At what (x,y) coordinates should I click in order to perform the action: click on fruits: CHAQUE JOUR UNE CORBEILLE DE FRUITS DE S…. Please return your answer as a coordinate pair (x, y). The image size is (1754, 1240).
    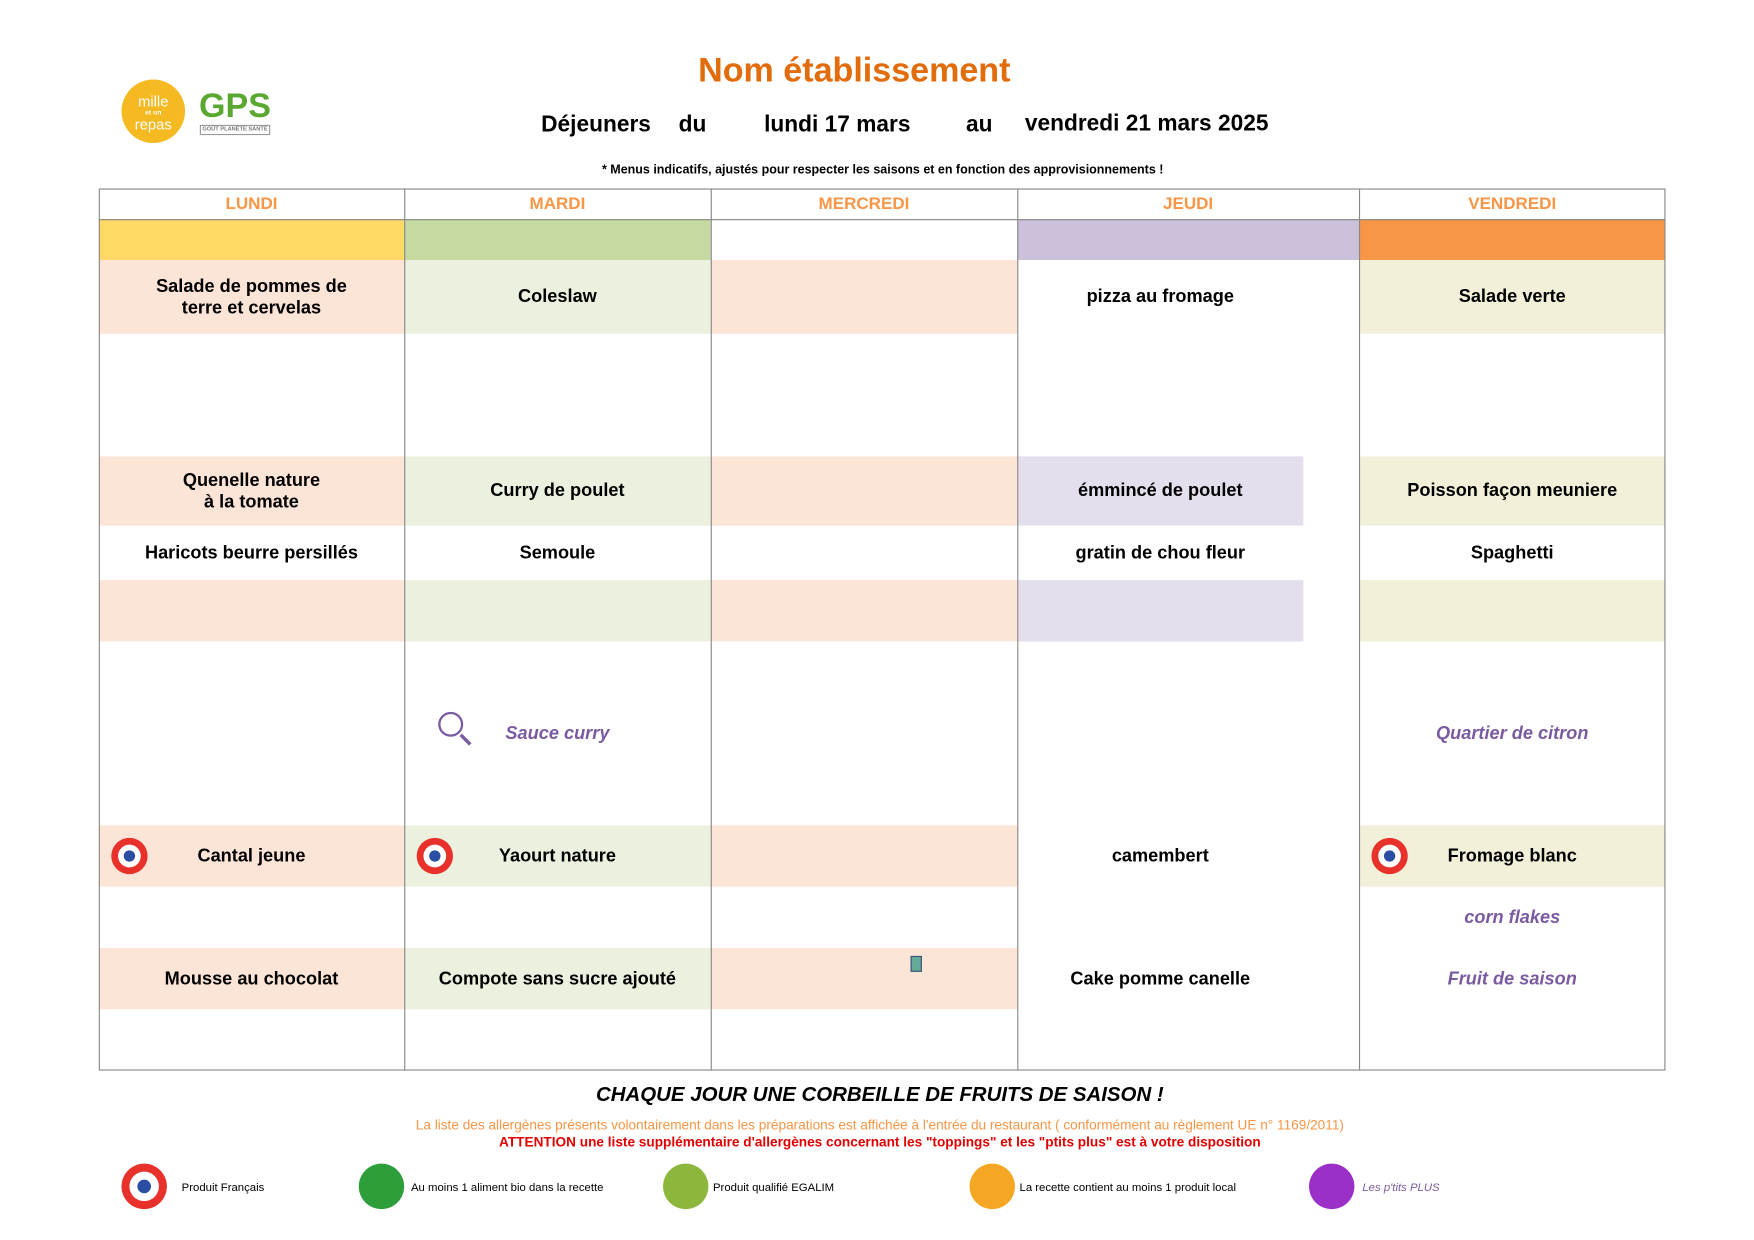
    Looking at the image, I should click on (879, 1094).